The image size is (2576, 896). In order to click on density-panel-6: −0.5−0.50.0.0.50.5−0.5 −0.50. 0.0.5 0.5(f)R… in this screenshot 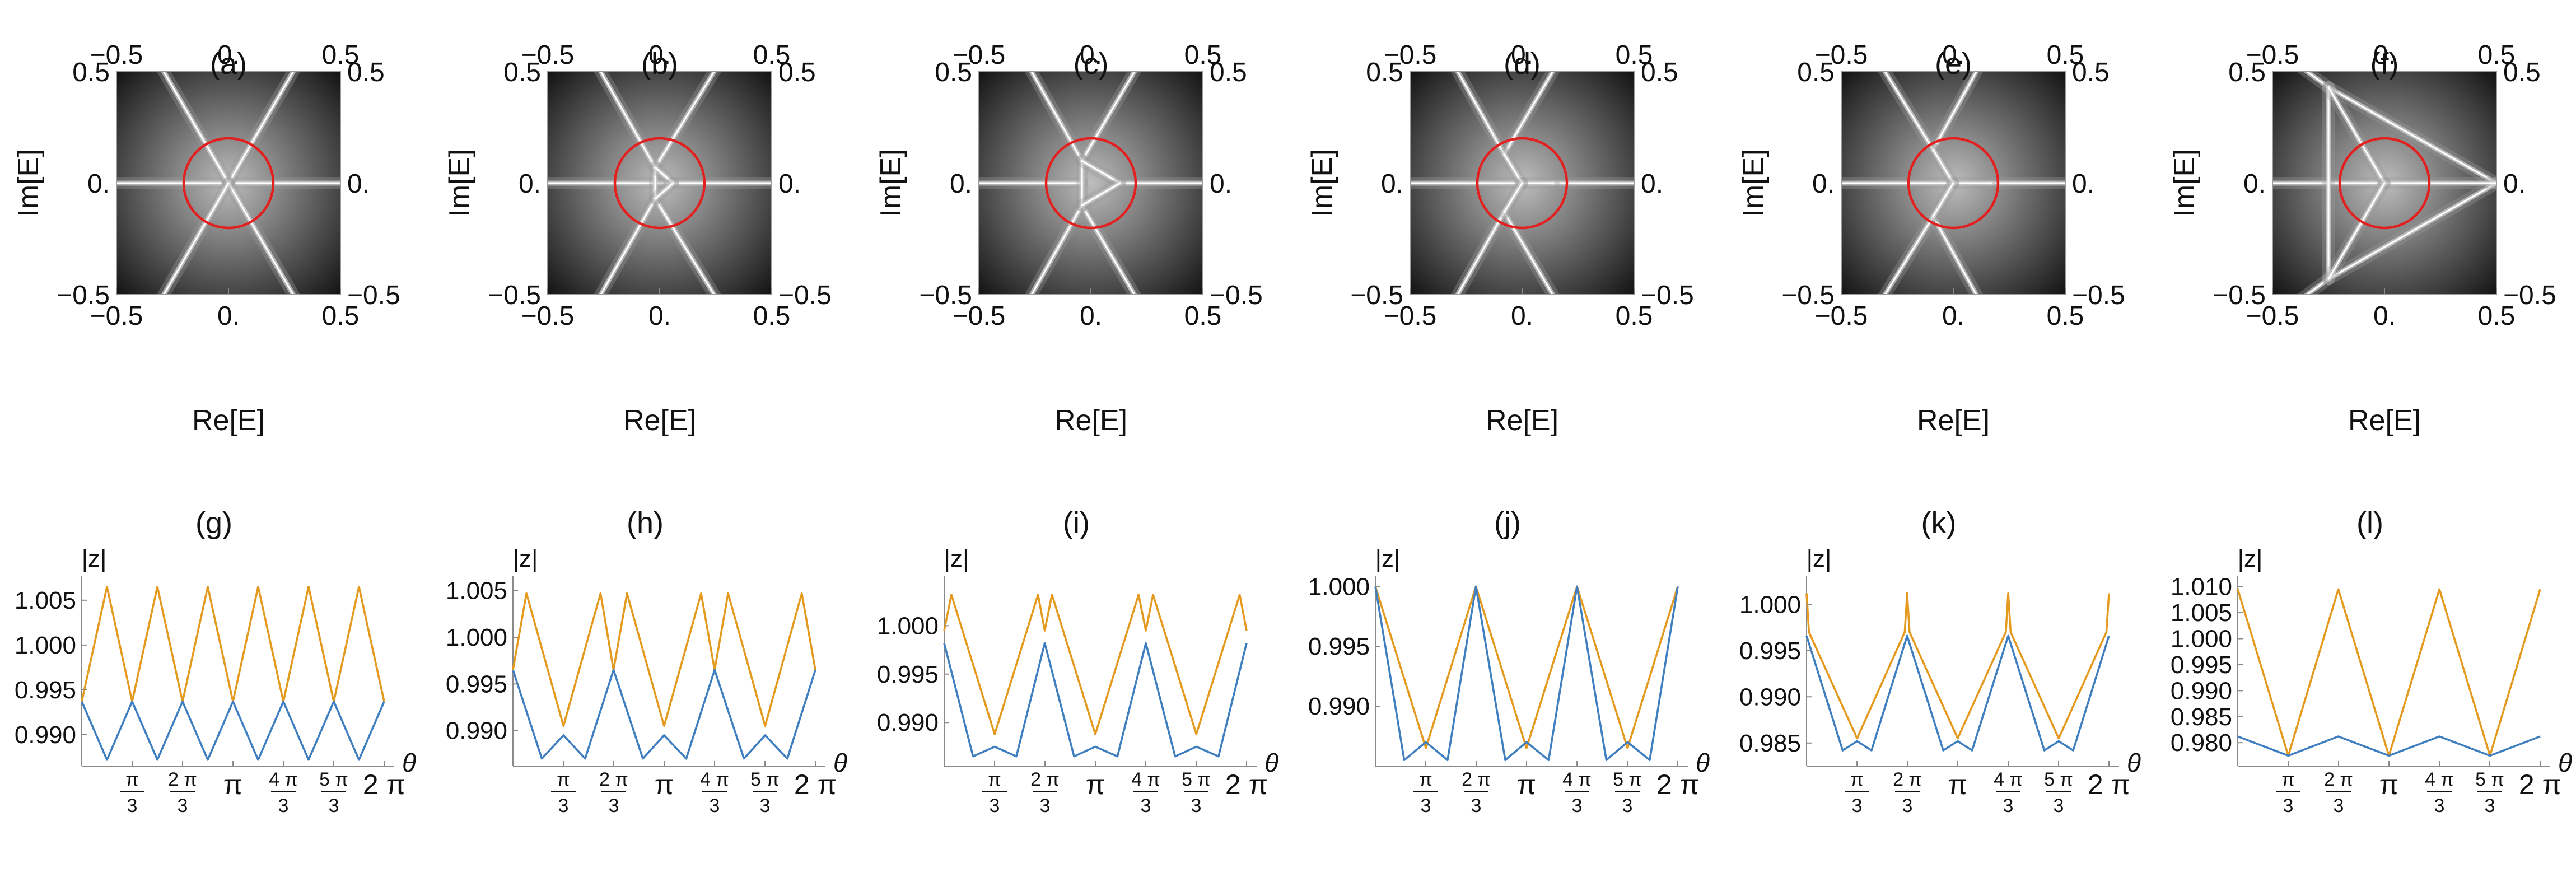, I will do `click(2362, 239)`.